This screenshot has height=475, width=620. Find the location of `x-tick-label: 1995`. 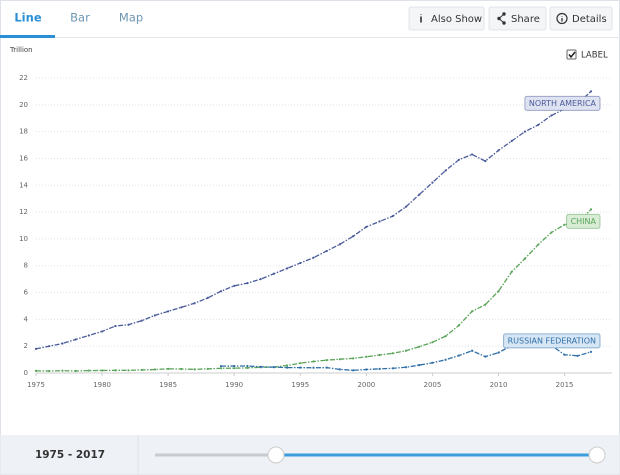

x-tick-label: 1995 is located at coordinates (300, 385).